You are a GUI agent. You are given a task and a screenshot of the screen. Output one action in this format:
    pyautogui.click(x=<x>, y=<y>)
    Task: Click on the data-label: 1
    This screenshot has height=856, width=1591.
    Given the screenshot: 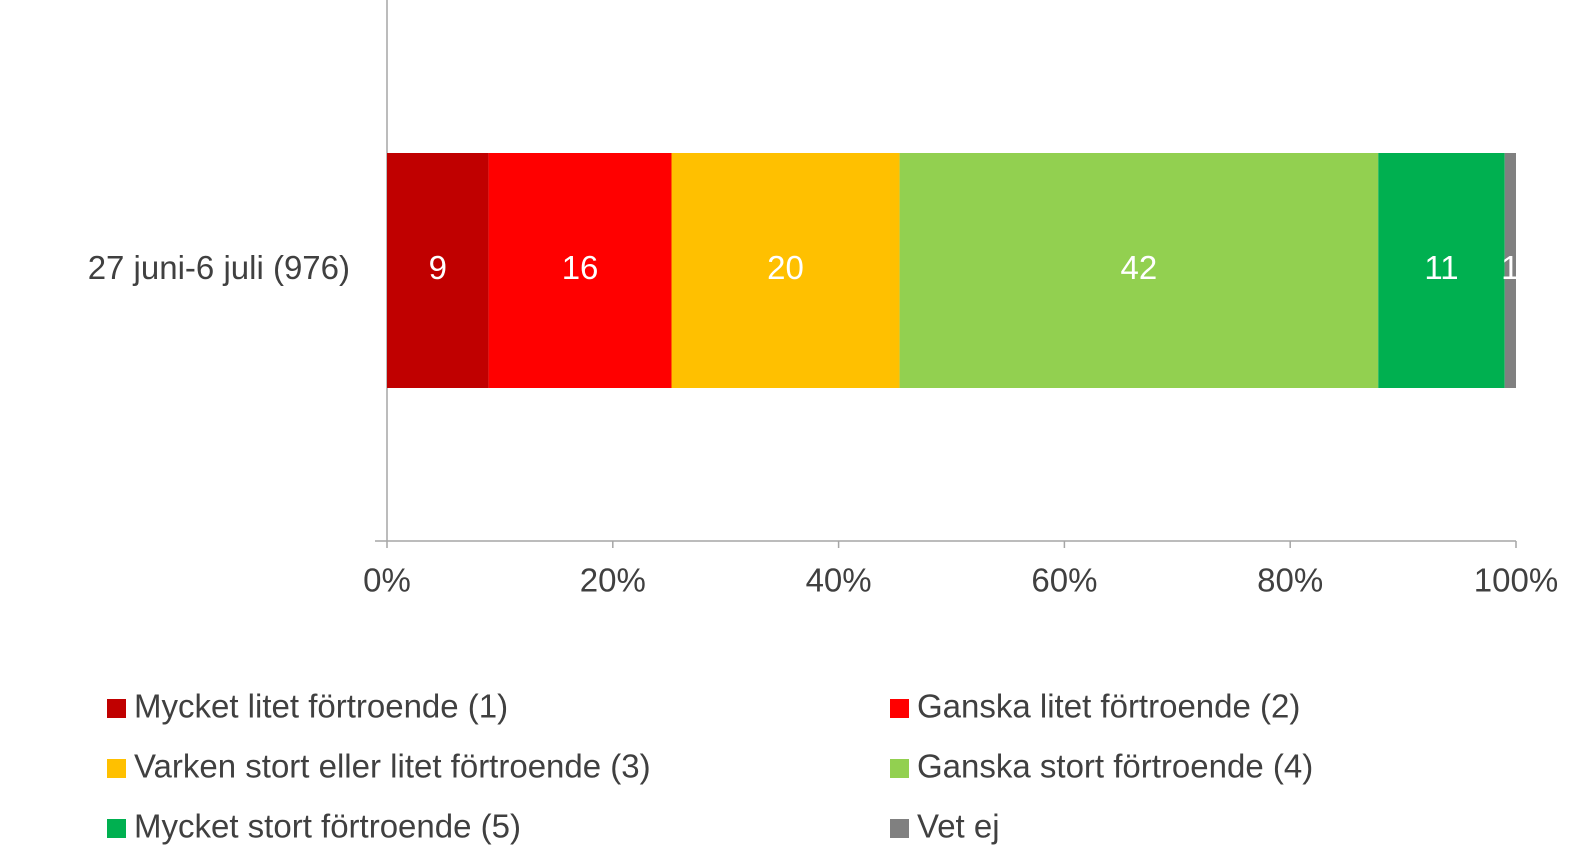 What is the action you would take?
    pyautogui.click(x=1510, y=267)
    